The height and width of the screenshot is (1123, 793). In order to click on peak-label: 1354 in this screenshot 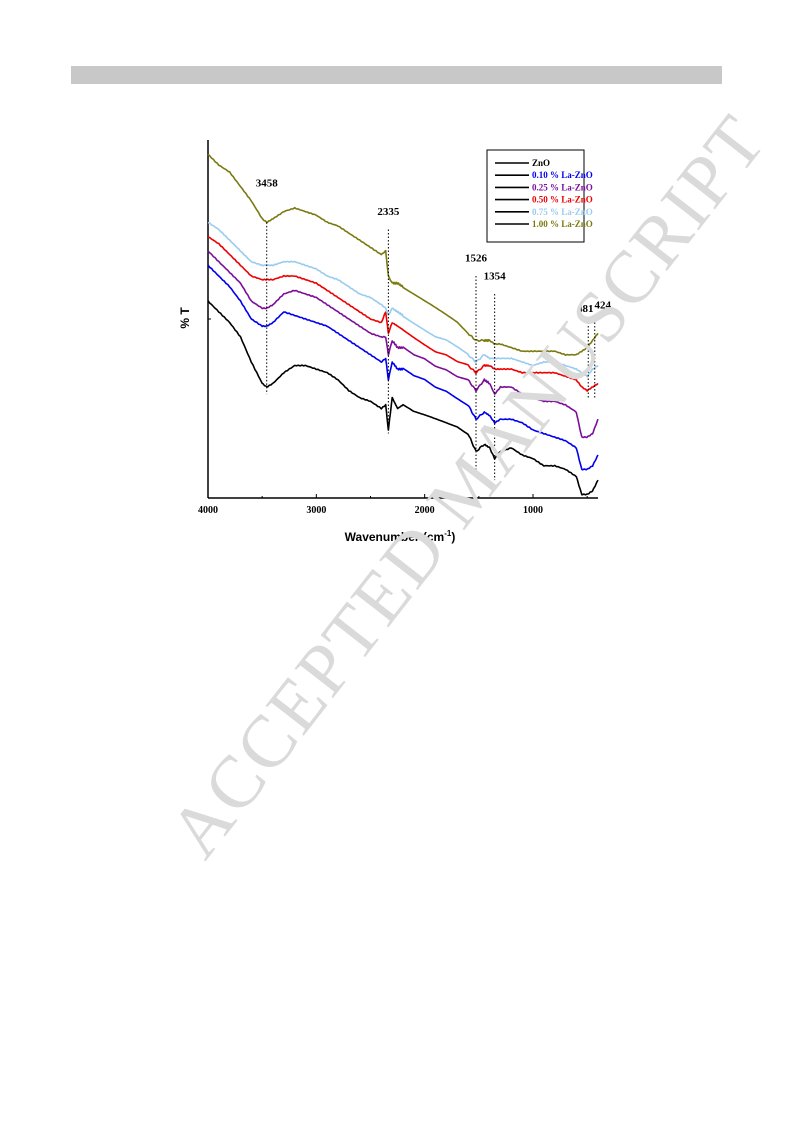, I will do `click(495, 277)`.